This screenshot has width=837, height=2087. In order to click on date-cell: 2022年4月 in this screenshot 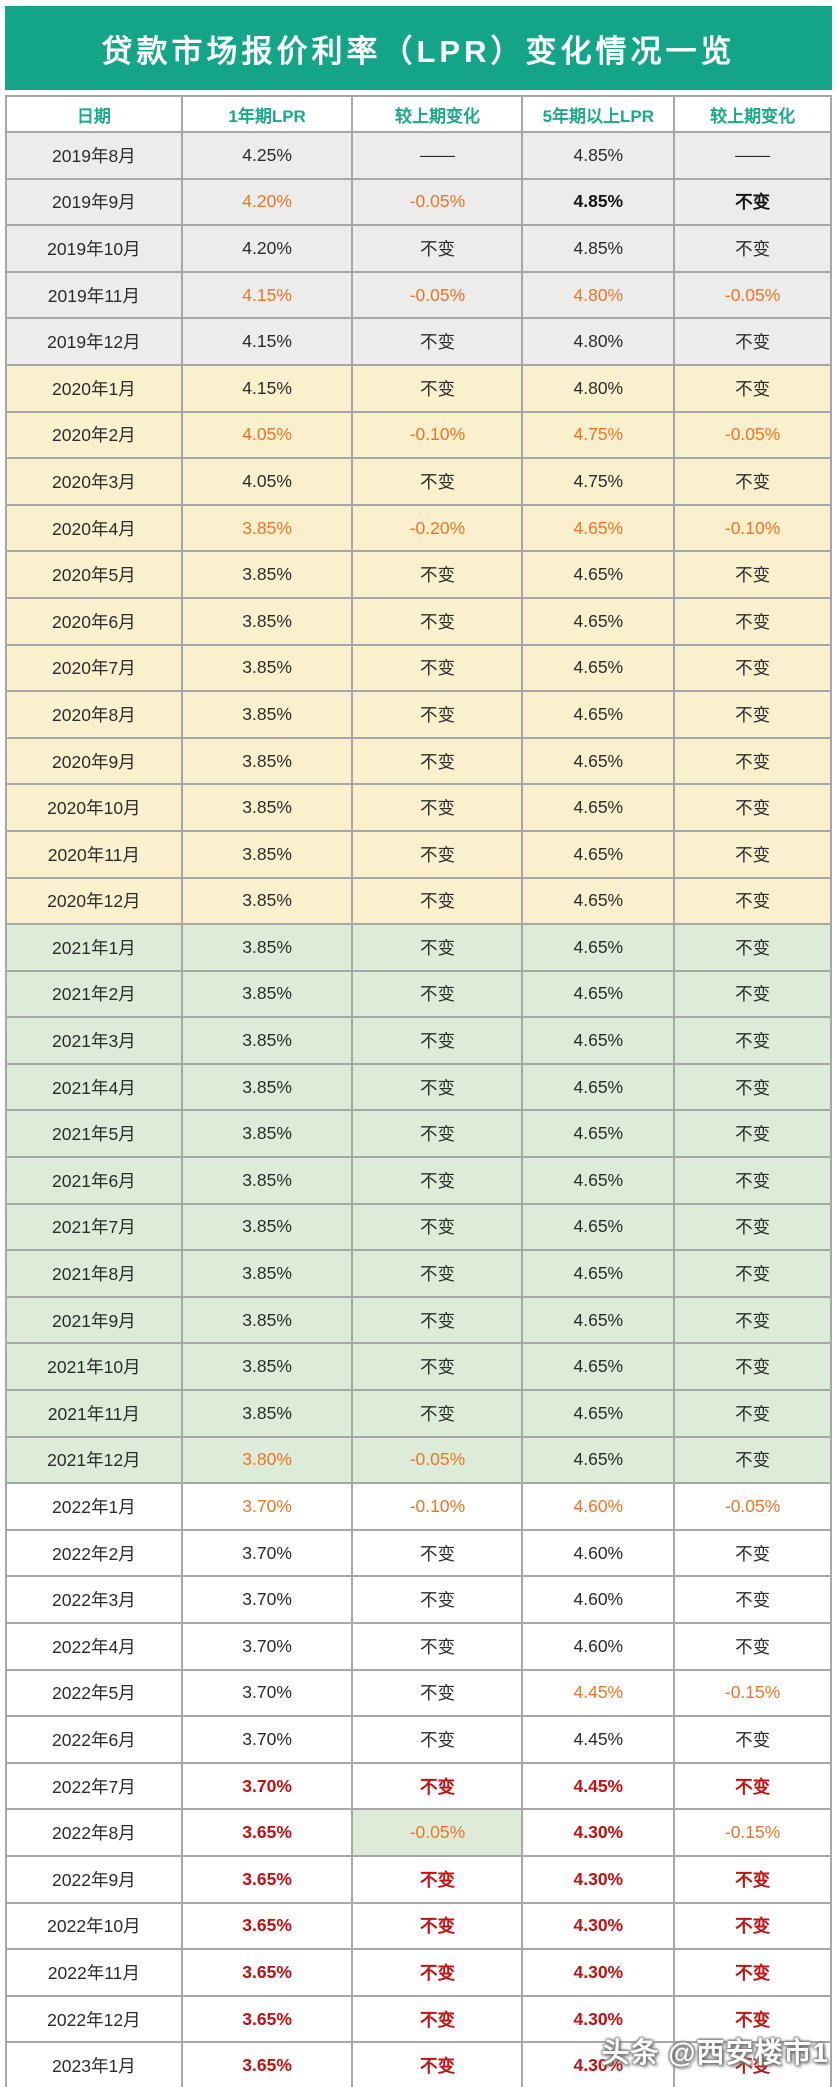, I will do `click(94, 1646)`.